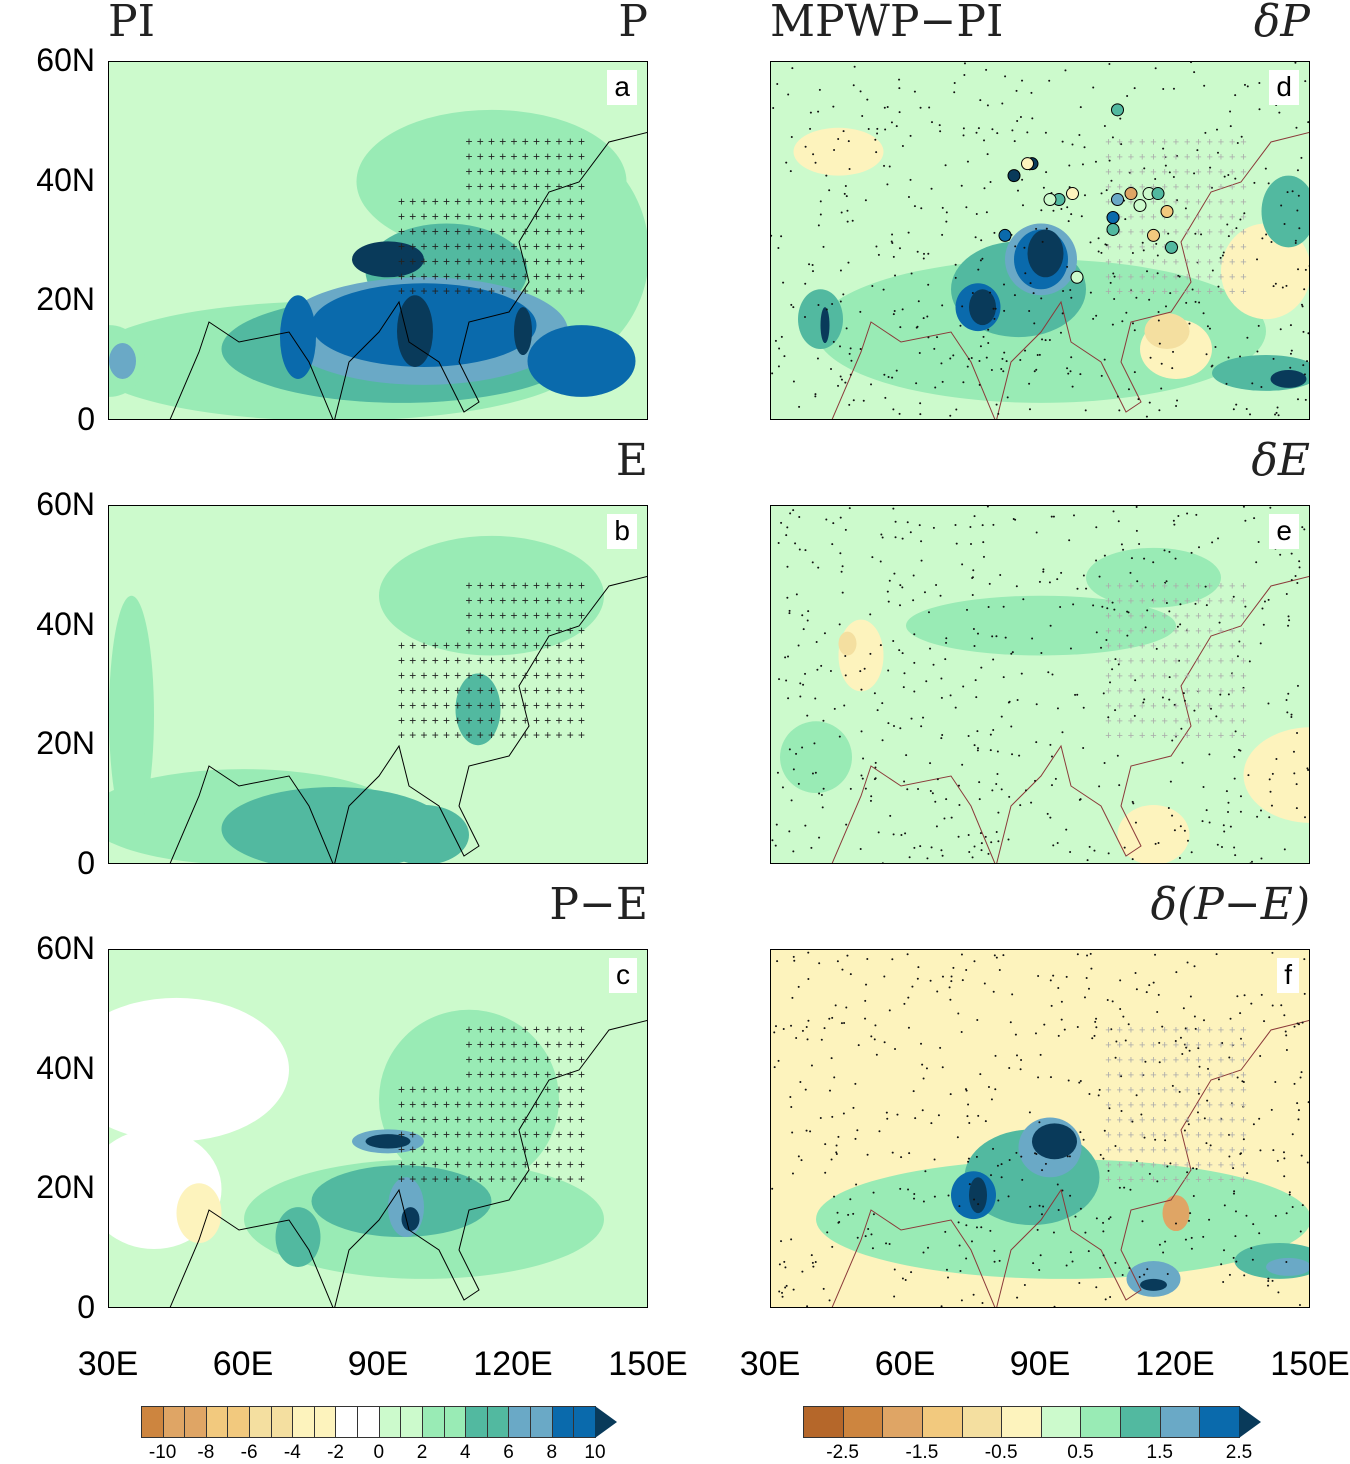  Describe the element at coordinates (1050, 200) in the screenshot. I see `proxy-site-marker` at that location.